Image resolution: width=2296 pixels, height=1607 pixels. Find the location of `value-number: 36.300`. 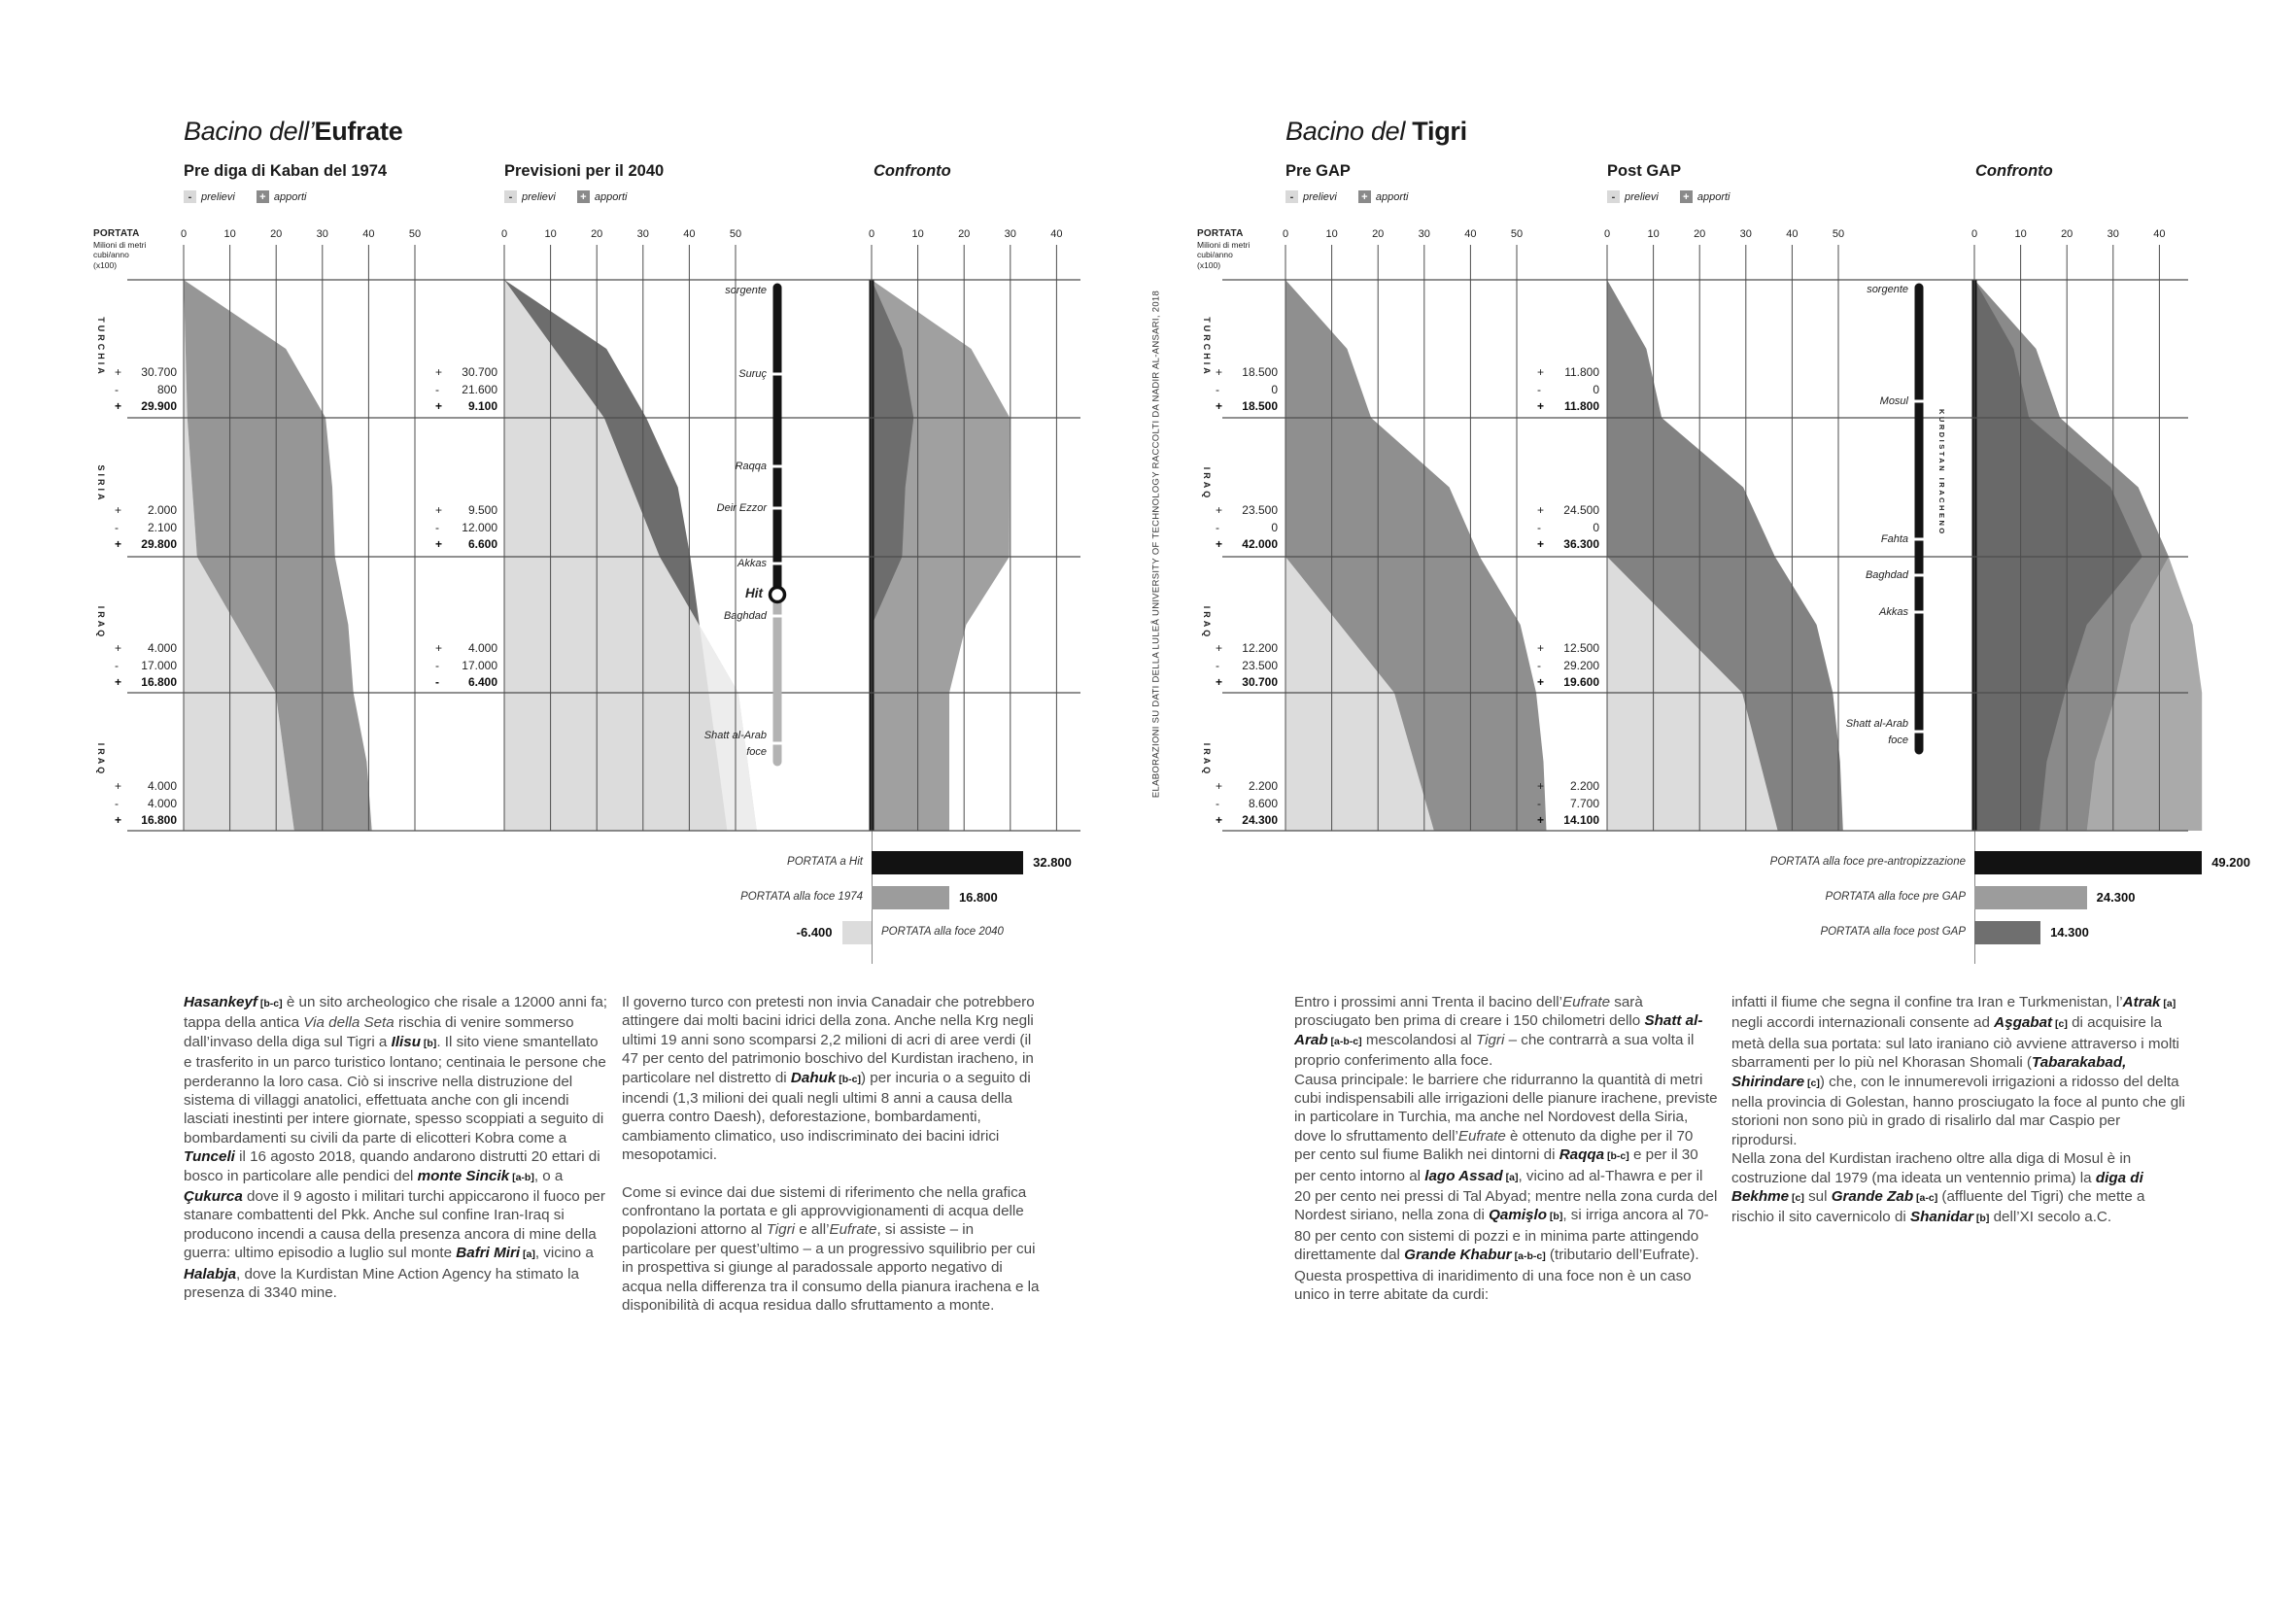

value-number: 36.300 is located at coordinates (1581, 544).